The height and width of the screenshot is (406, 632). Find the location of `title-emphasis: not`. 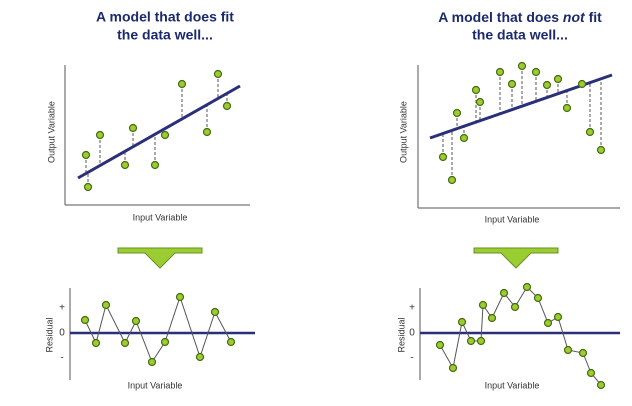

title-emphasis: not is located at coordinates (574, 17).